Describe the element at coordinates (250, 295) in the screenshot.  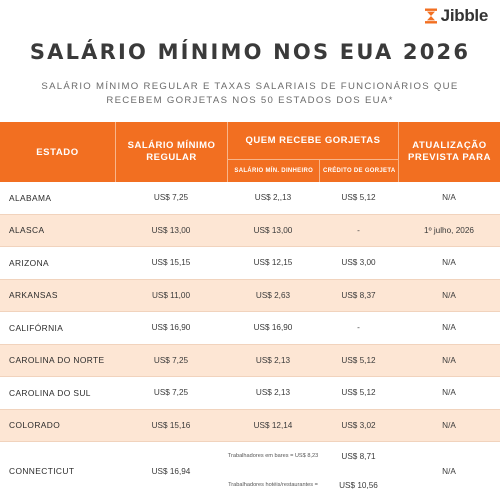
I see `table-row: ARKANSAS US$ 11,00 US$ 2,63 US$ 8,37 N/A` at that location.